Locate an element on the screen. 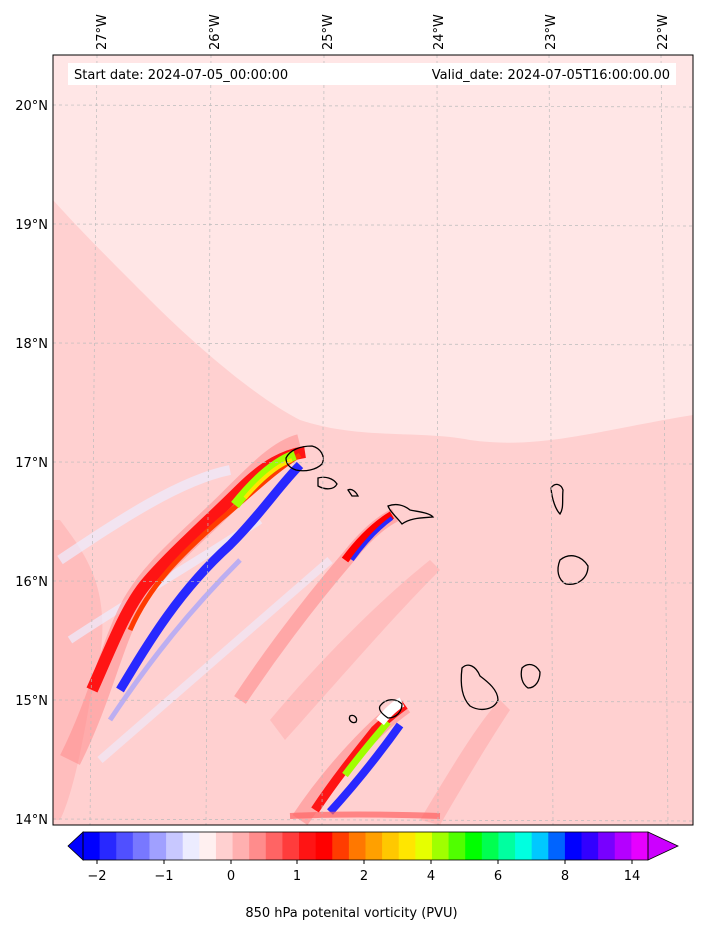 This screenshot has width=703, height=935. cb-tick-2: 0 is located at coordinates (231, 876).